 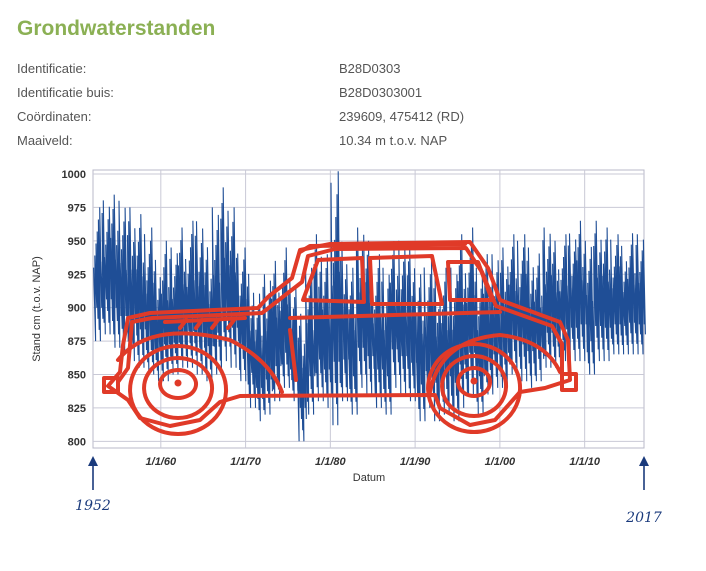 What do you see at coordinates (65, 92) in the screenshot?
I see `info-label: Identificatie buis:` at bounding box center [65, 92].